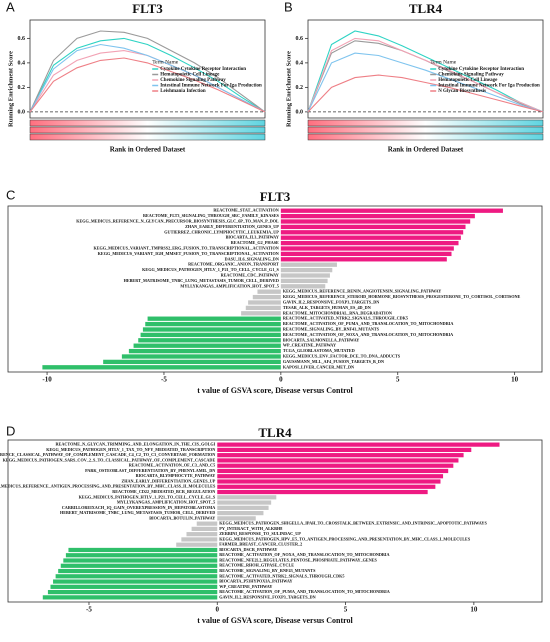 The width and height of the screenshot is (550, 642). Describe the element at coordinates (47, 380) in the screenshot. I see `x-tick-label: -10` at that location.